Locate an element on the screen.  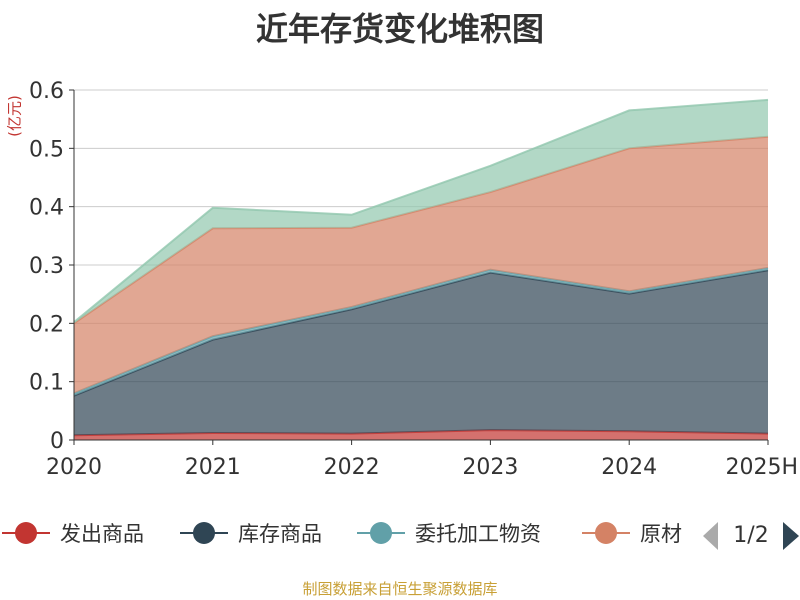
legend-item: 库存商品 is located at coordinates (251, 534).